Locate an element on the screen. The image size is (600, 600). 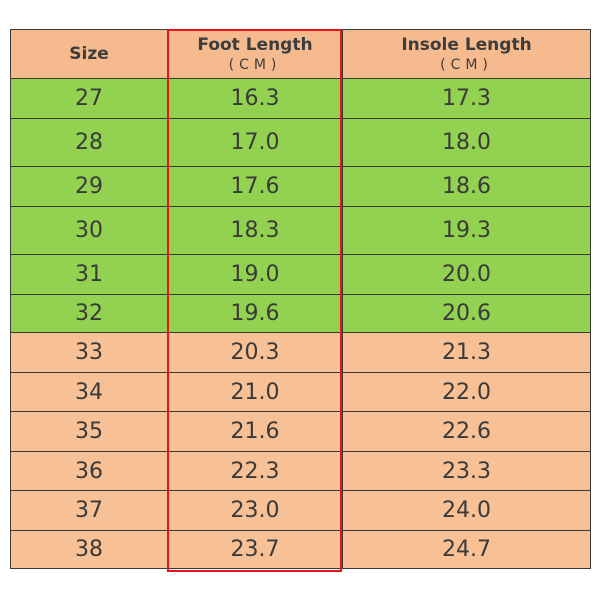
cell-foot-length: 17.6 is located at coordinates (255, 186).